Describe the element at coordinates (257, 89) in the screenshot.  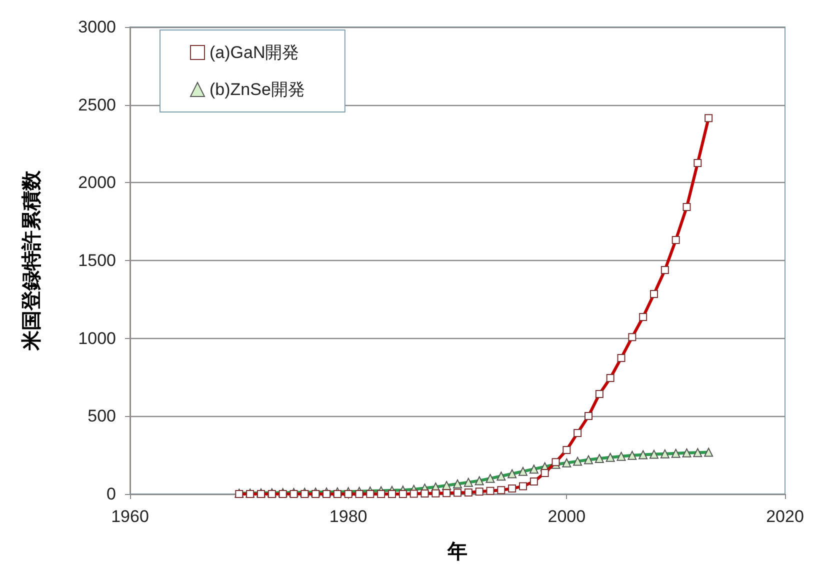
I see `legend-label: (b)ZnSe開発` at that location.